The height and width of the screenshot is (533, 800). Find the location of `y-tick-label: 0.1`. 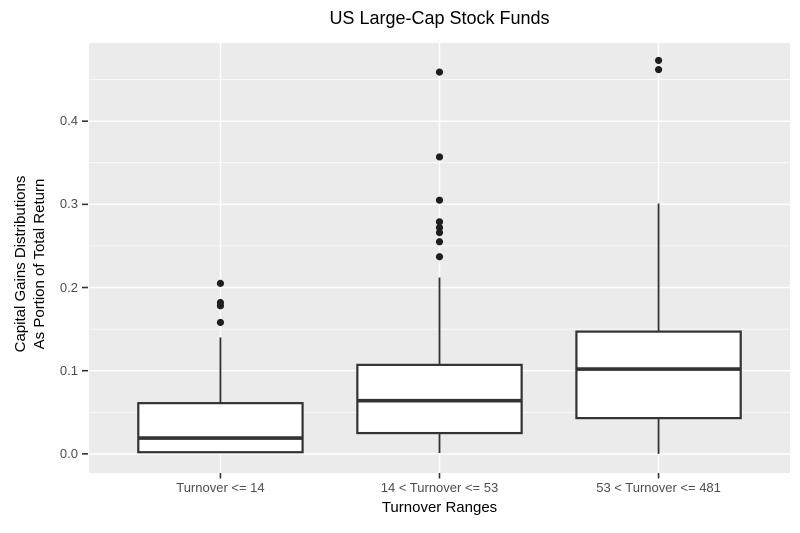

y-tick-label: 0.1 is located at coordinates (68, 370).